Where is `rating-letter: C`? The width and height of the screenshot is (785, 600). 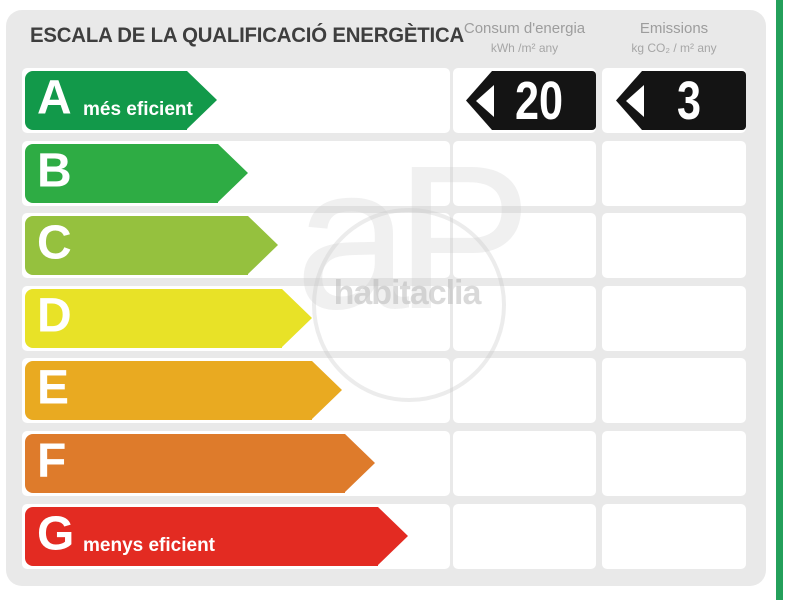
rating-letter: C is located at coordinates (54, 243).